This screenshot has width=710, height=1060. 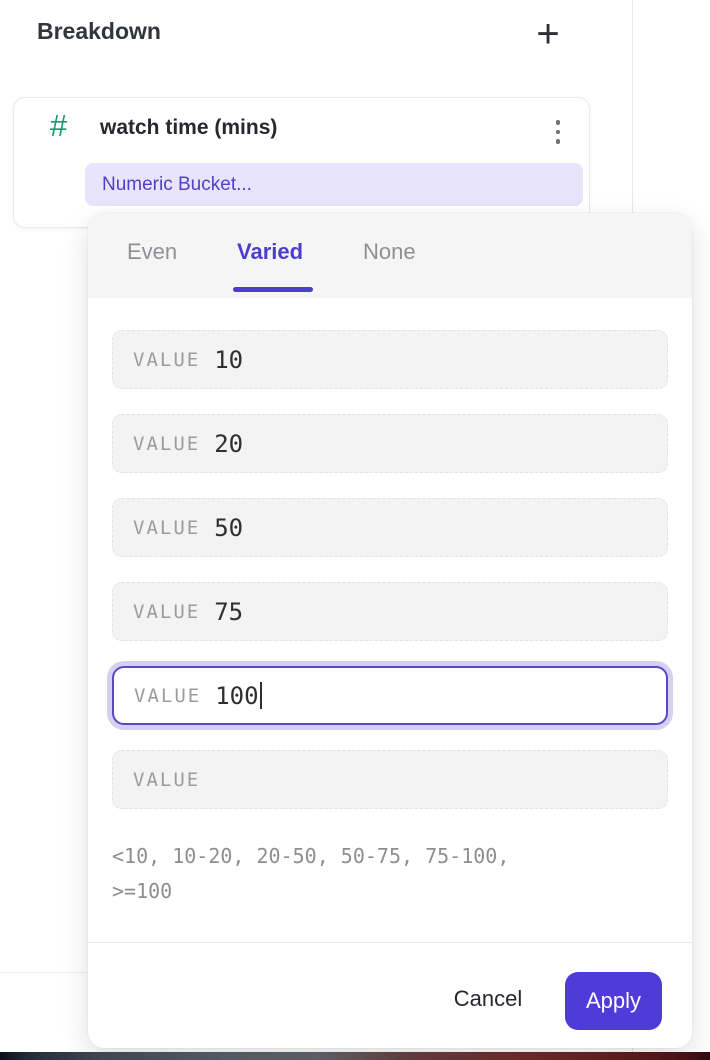 I want to click on tab-varied: Varied, so click(x=270, y=251).